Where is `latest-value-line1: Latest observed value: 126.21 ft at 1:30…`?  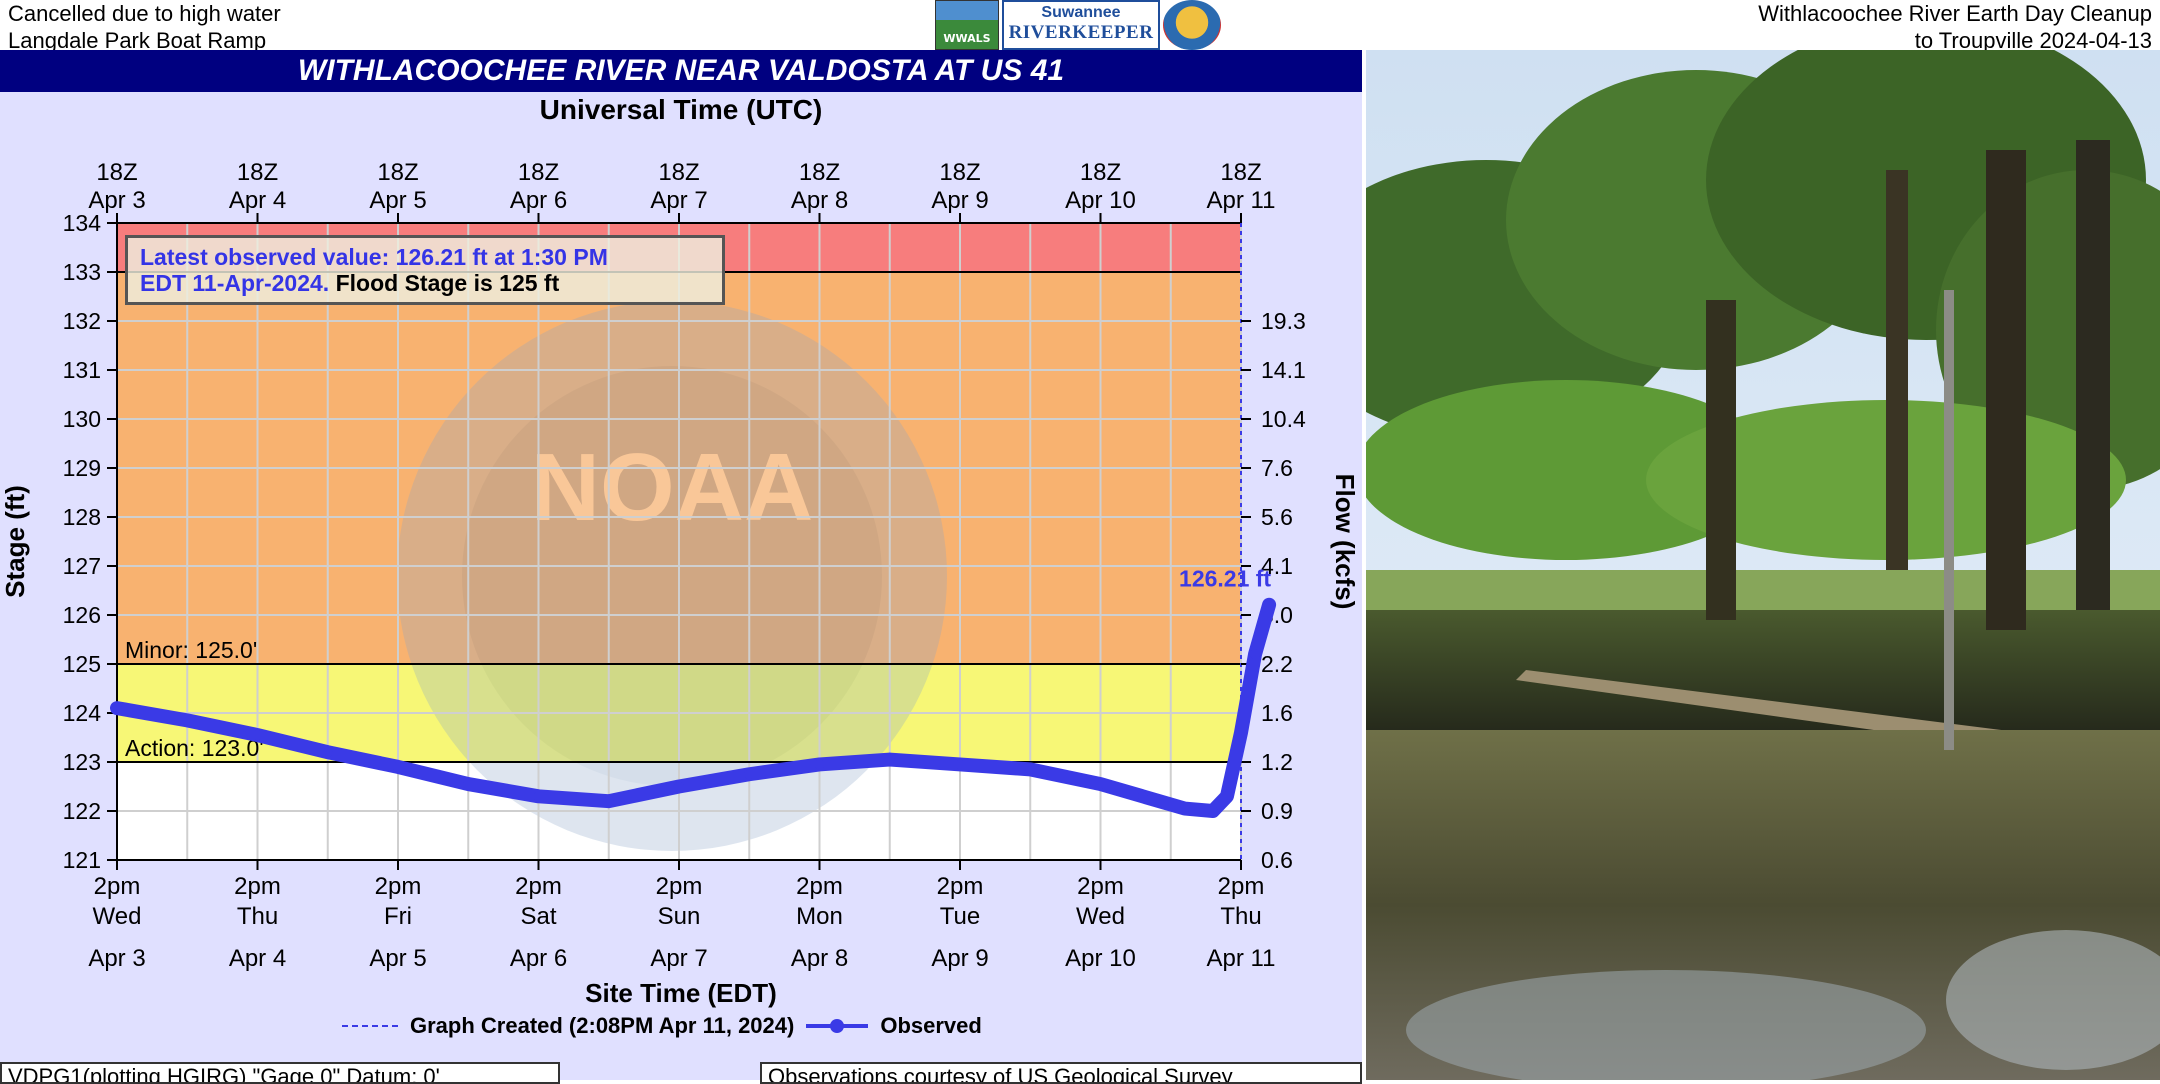
latest-value-line1: Latest observed value: 126.21 ft at 1:30… is located at coordinates (374, 257).